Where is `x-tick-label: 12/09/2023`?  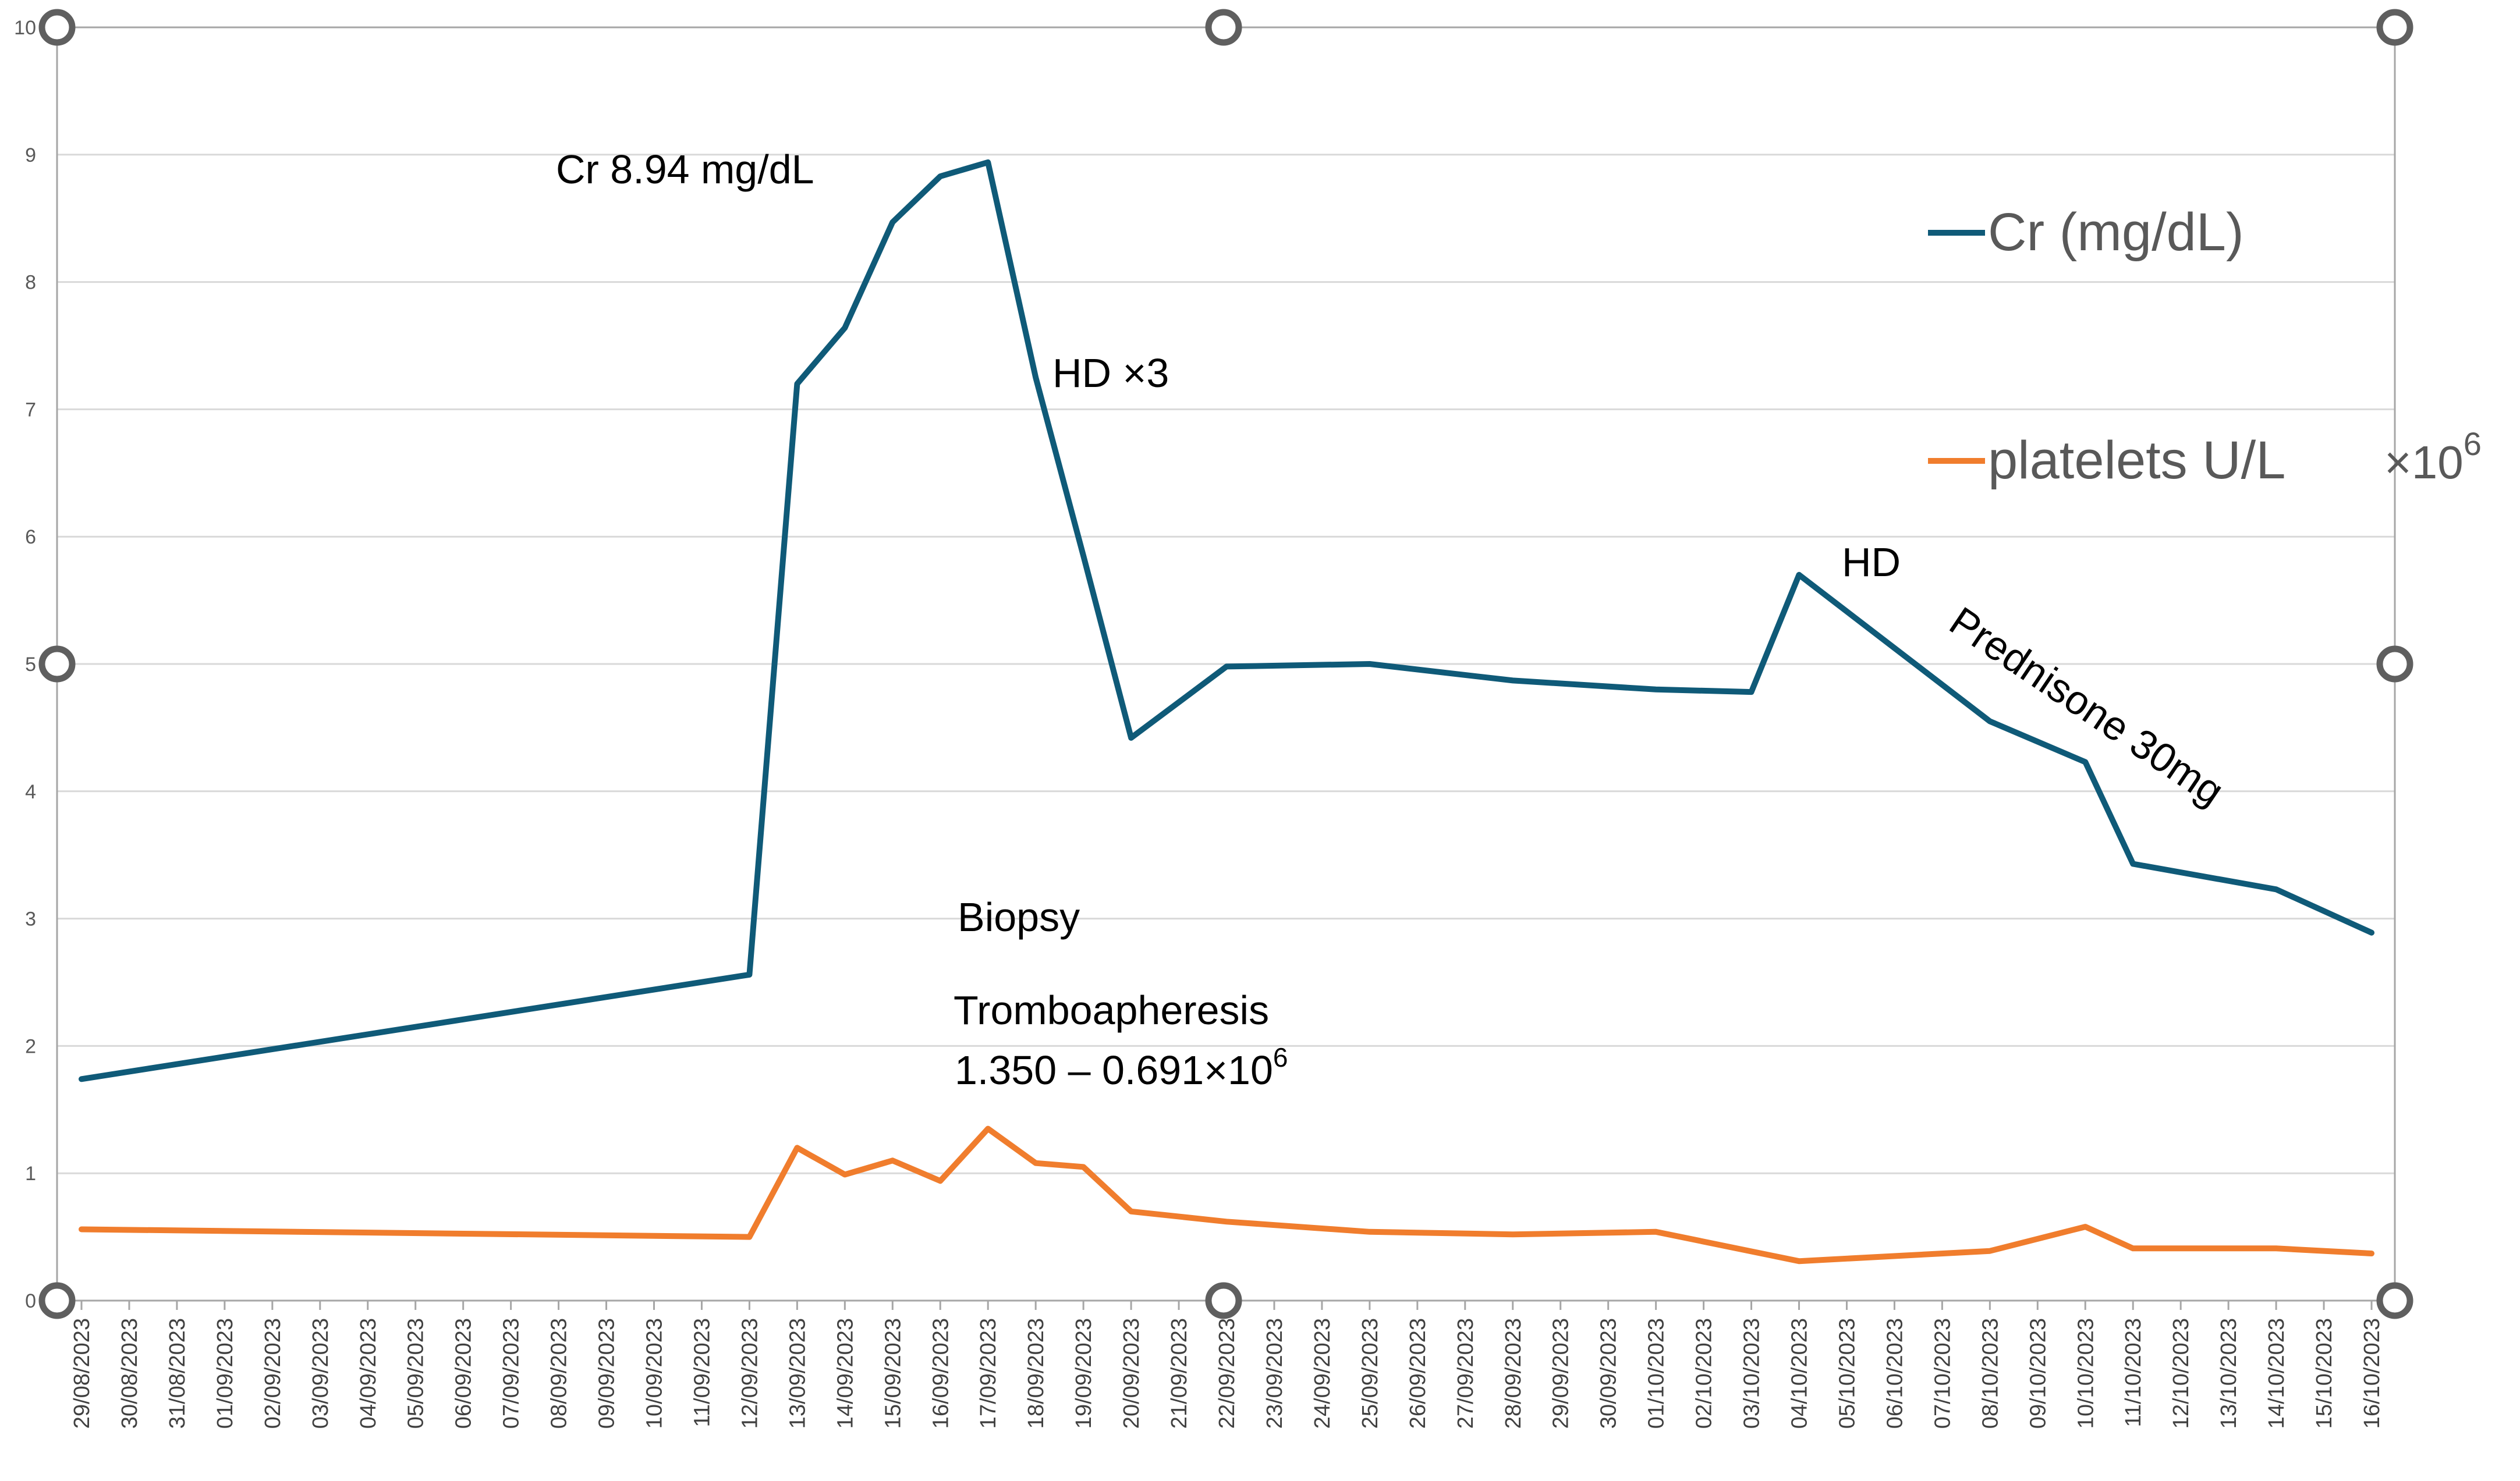
x-tick-label: 12/09/2023 is located at coordinates (750, 1374).